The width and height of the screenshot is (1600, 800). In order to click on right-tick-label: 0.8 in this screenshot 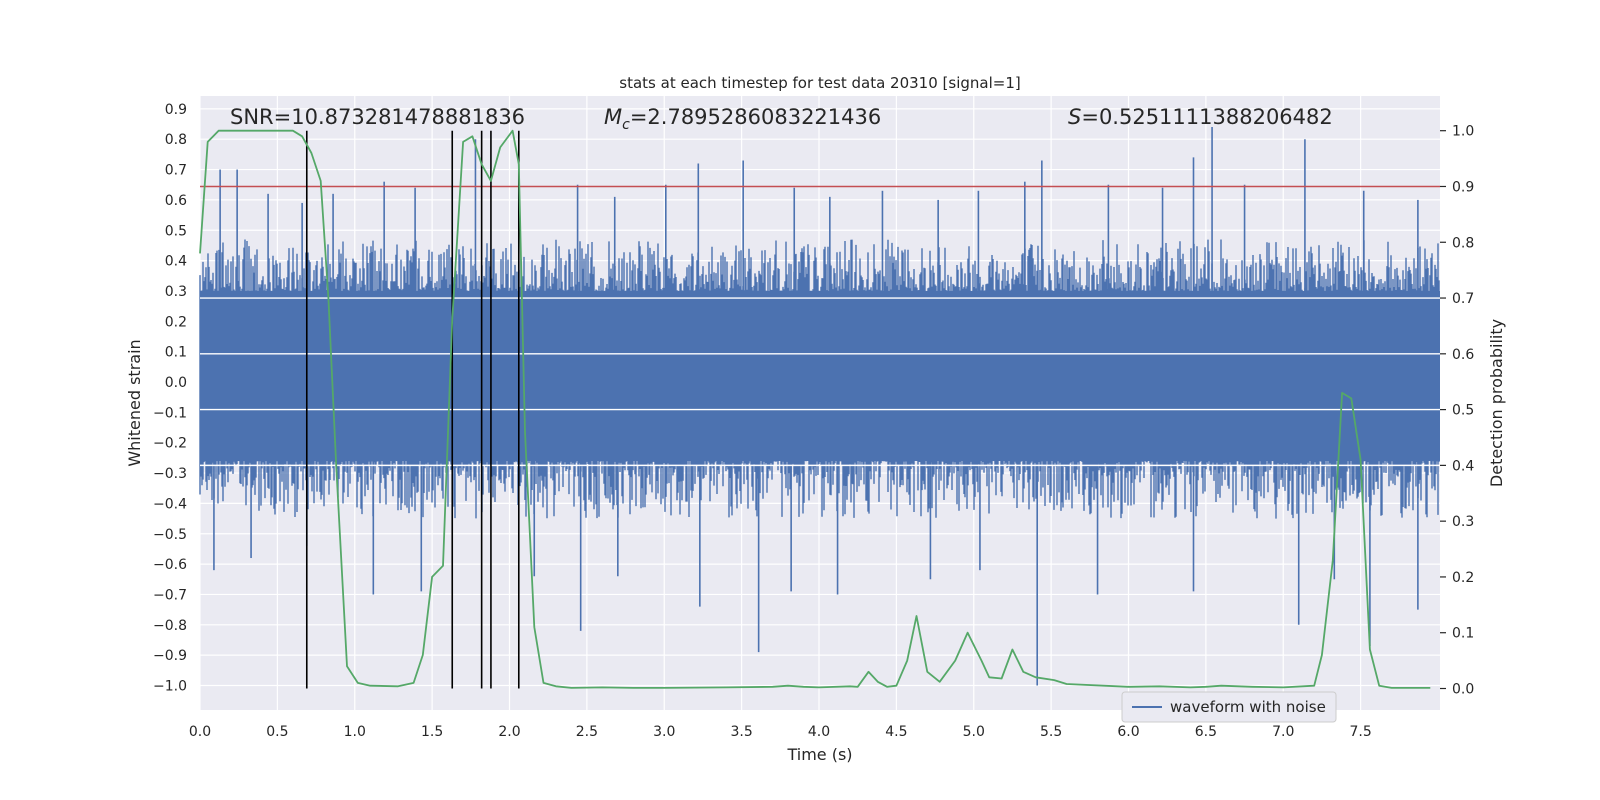, I will do `click(1463, 243)`.